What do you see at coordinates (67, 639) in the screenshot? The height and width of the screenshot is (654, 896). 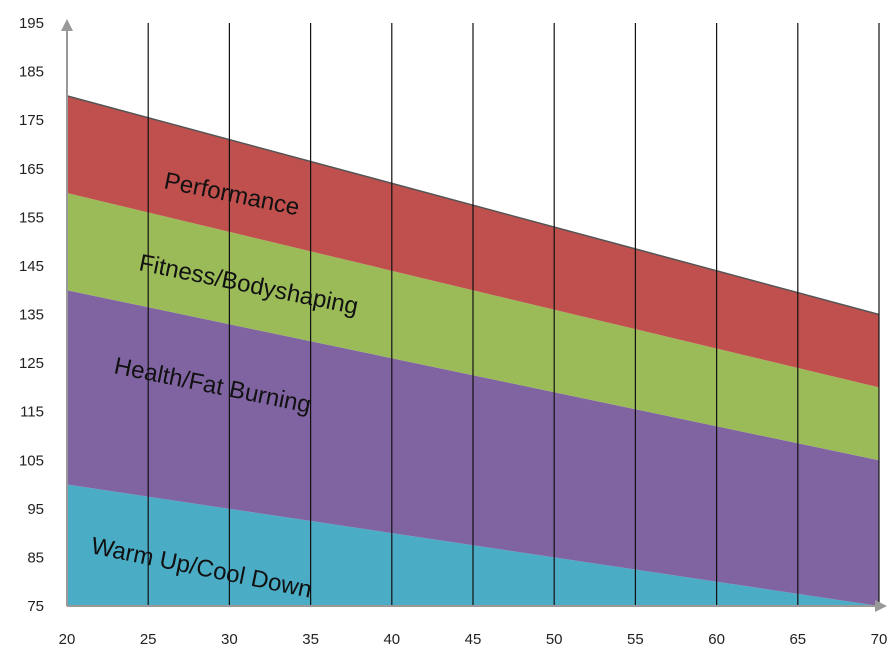 I see `x-tick-label-20: 20` at bounding box center [67, 639].